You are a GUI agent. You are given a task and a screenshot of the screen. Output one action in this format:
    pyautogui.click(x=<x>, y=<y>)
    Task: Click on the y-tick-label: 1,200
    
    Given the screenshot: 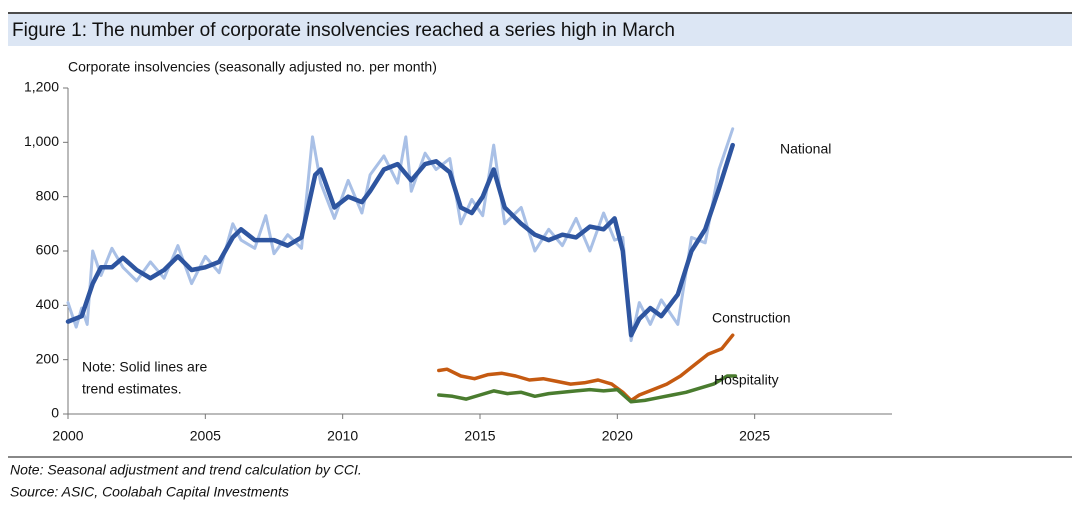 What is the action you would take?
    pyautogui.click(x=41, y=87)
    